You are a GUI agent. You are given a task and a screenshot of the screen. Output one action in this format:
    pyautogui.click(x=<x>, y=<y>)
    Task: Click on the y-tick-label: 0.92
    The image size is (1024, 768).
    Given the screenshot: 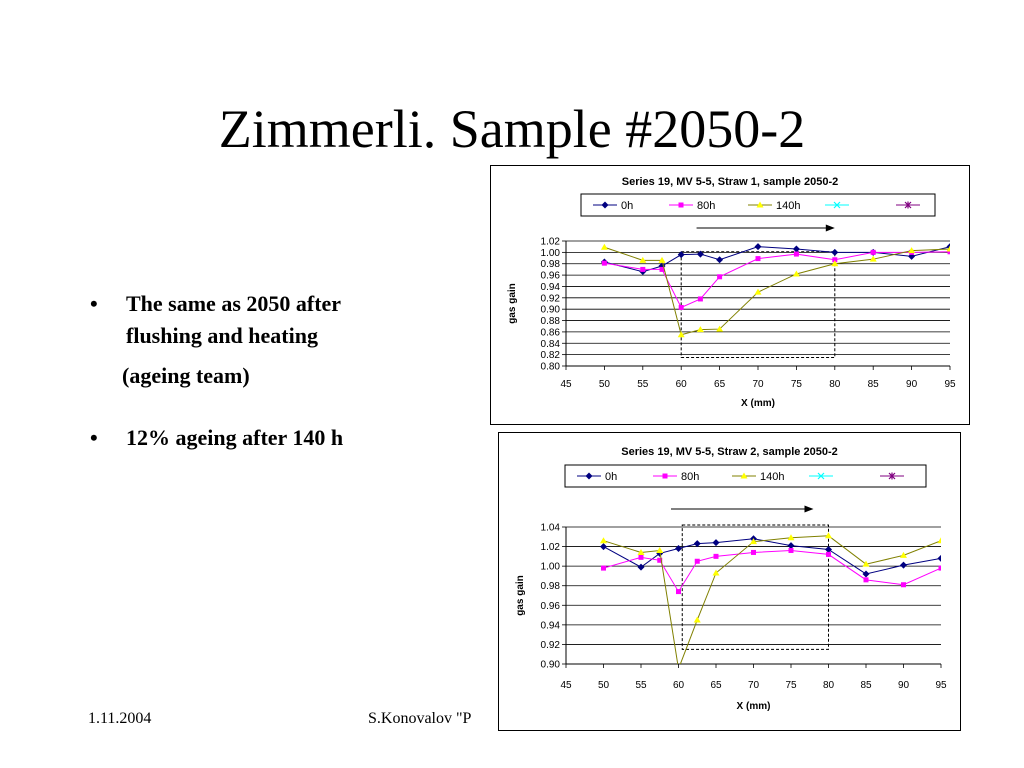 What is the action you would take?
    pyautogui.click(x=551, y=298)
    